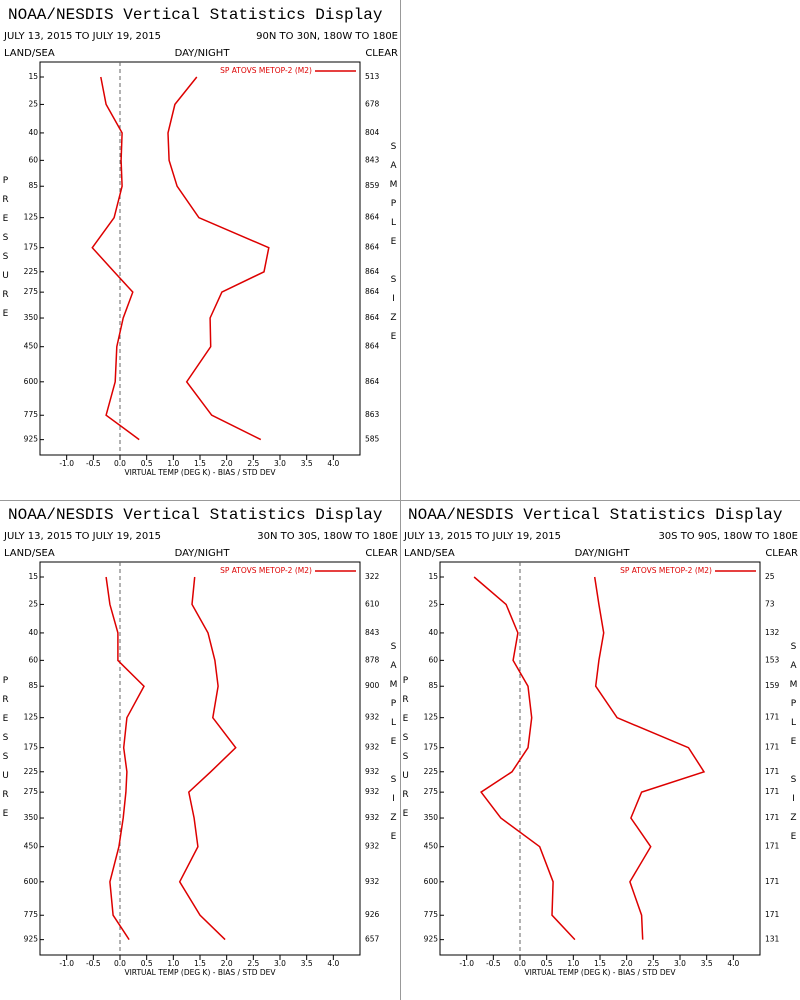  I want to click on sample-size: 900, so click(372, 685).